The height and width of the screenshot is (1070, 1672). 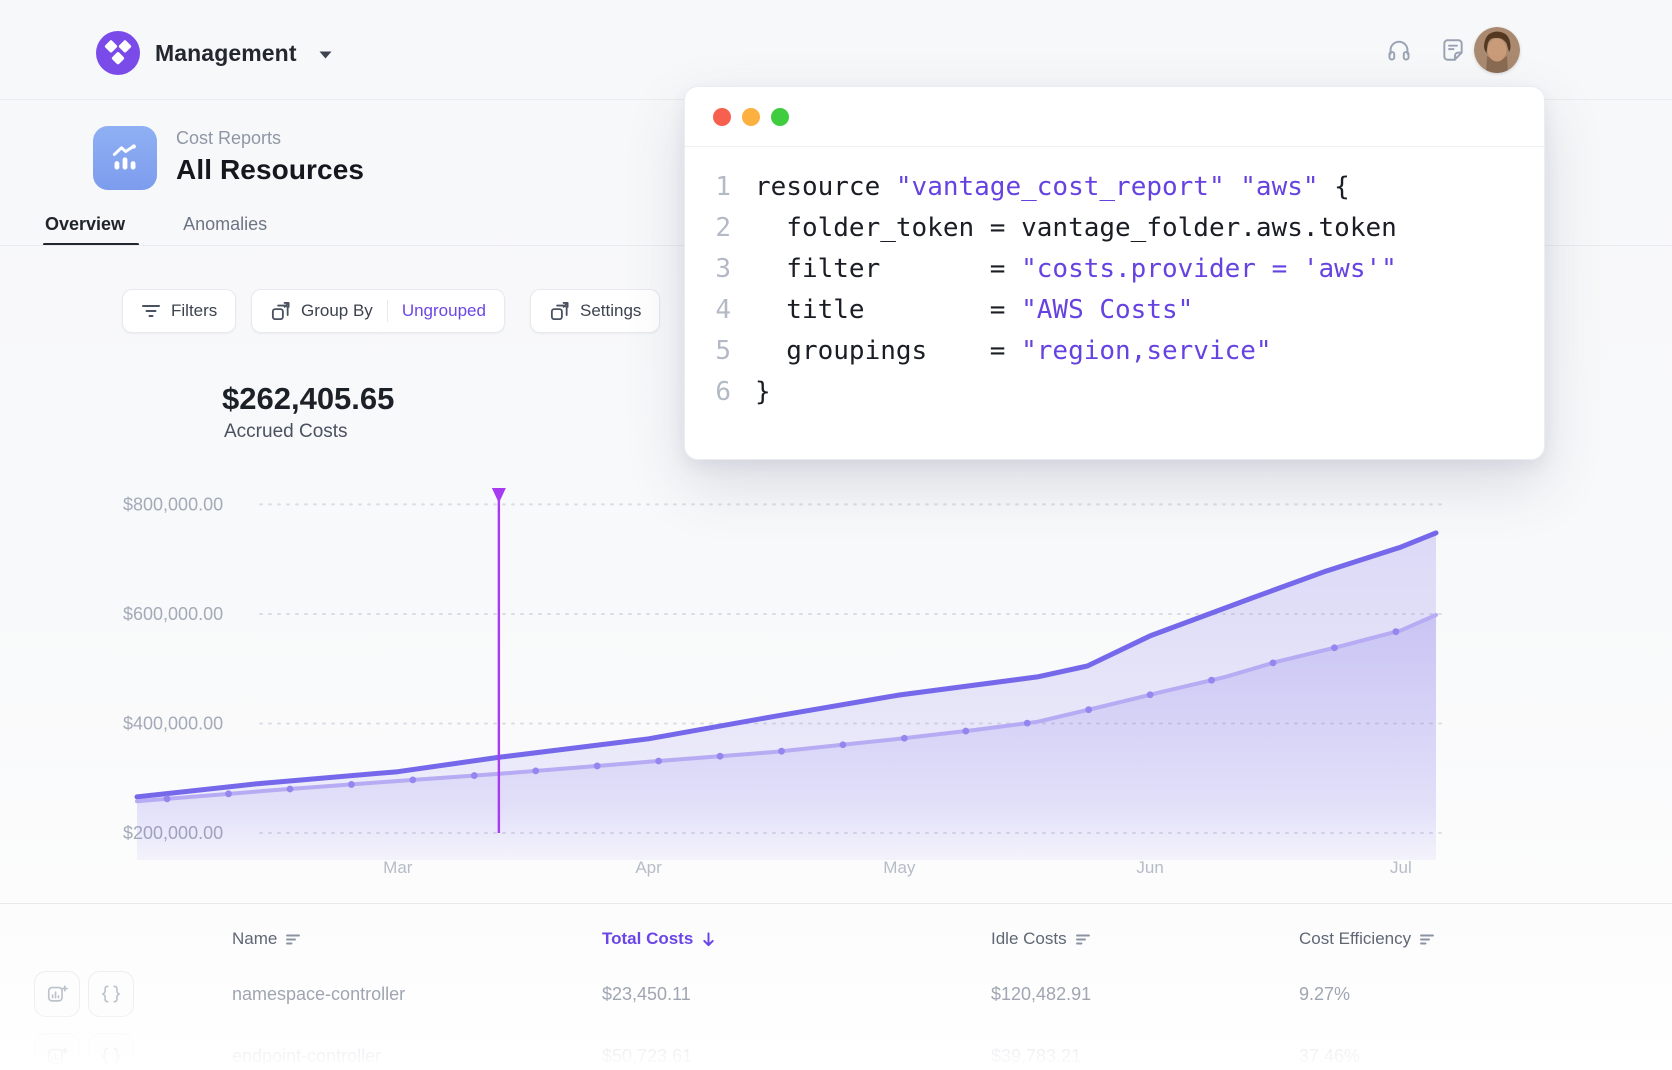 I want to click on group-squares-icon, so click(x=280, y=311).